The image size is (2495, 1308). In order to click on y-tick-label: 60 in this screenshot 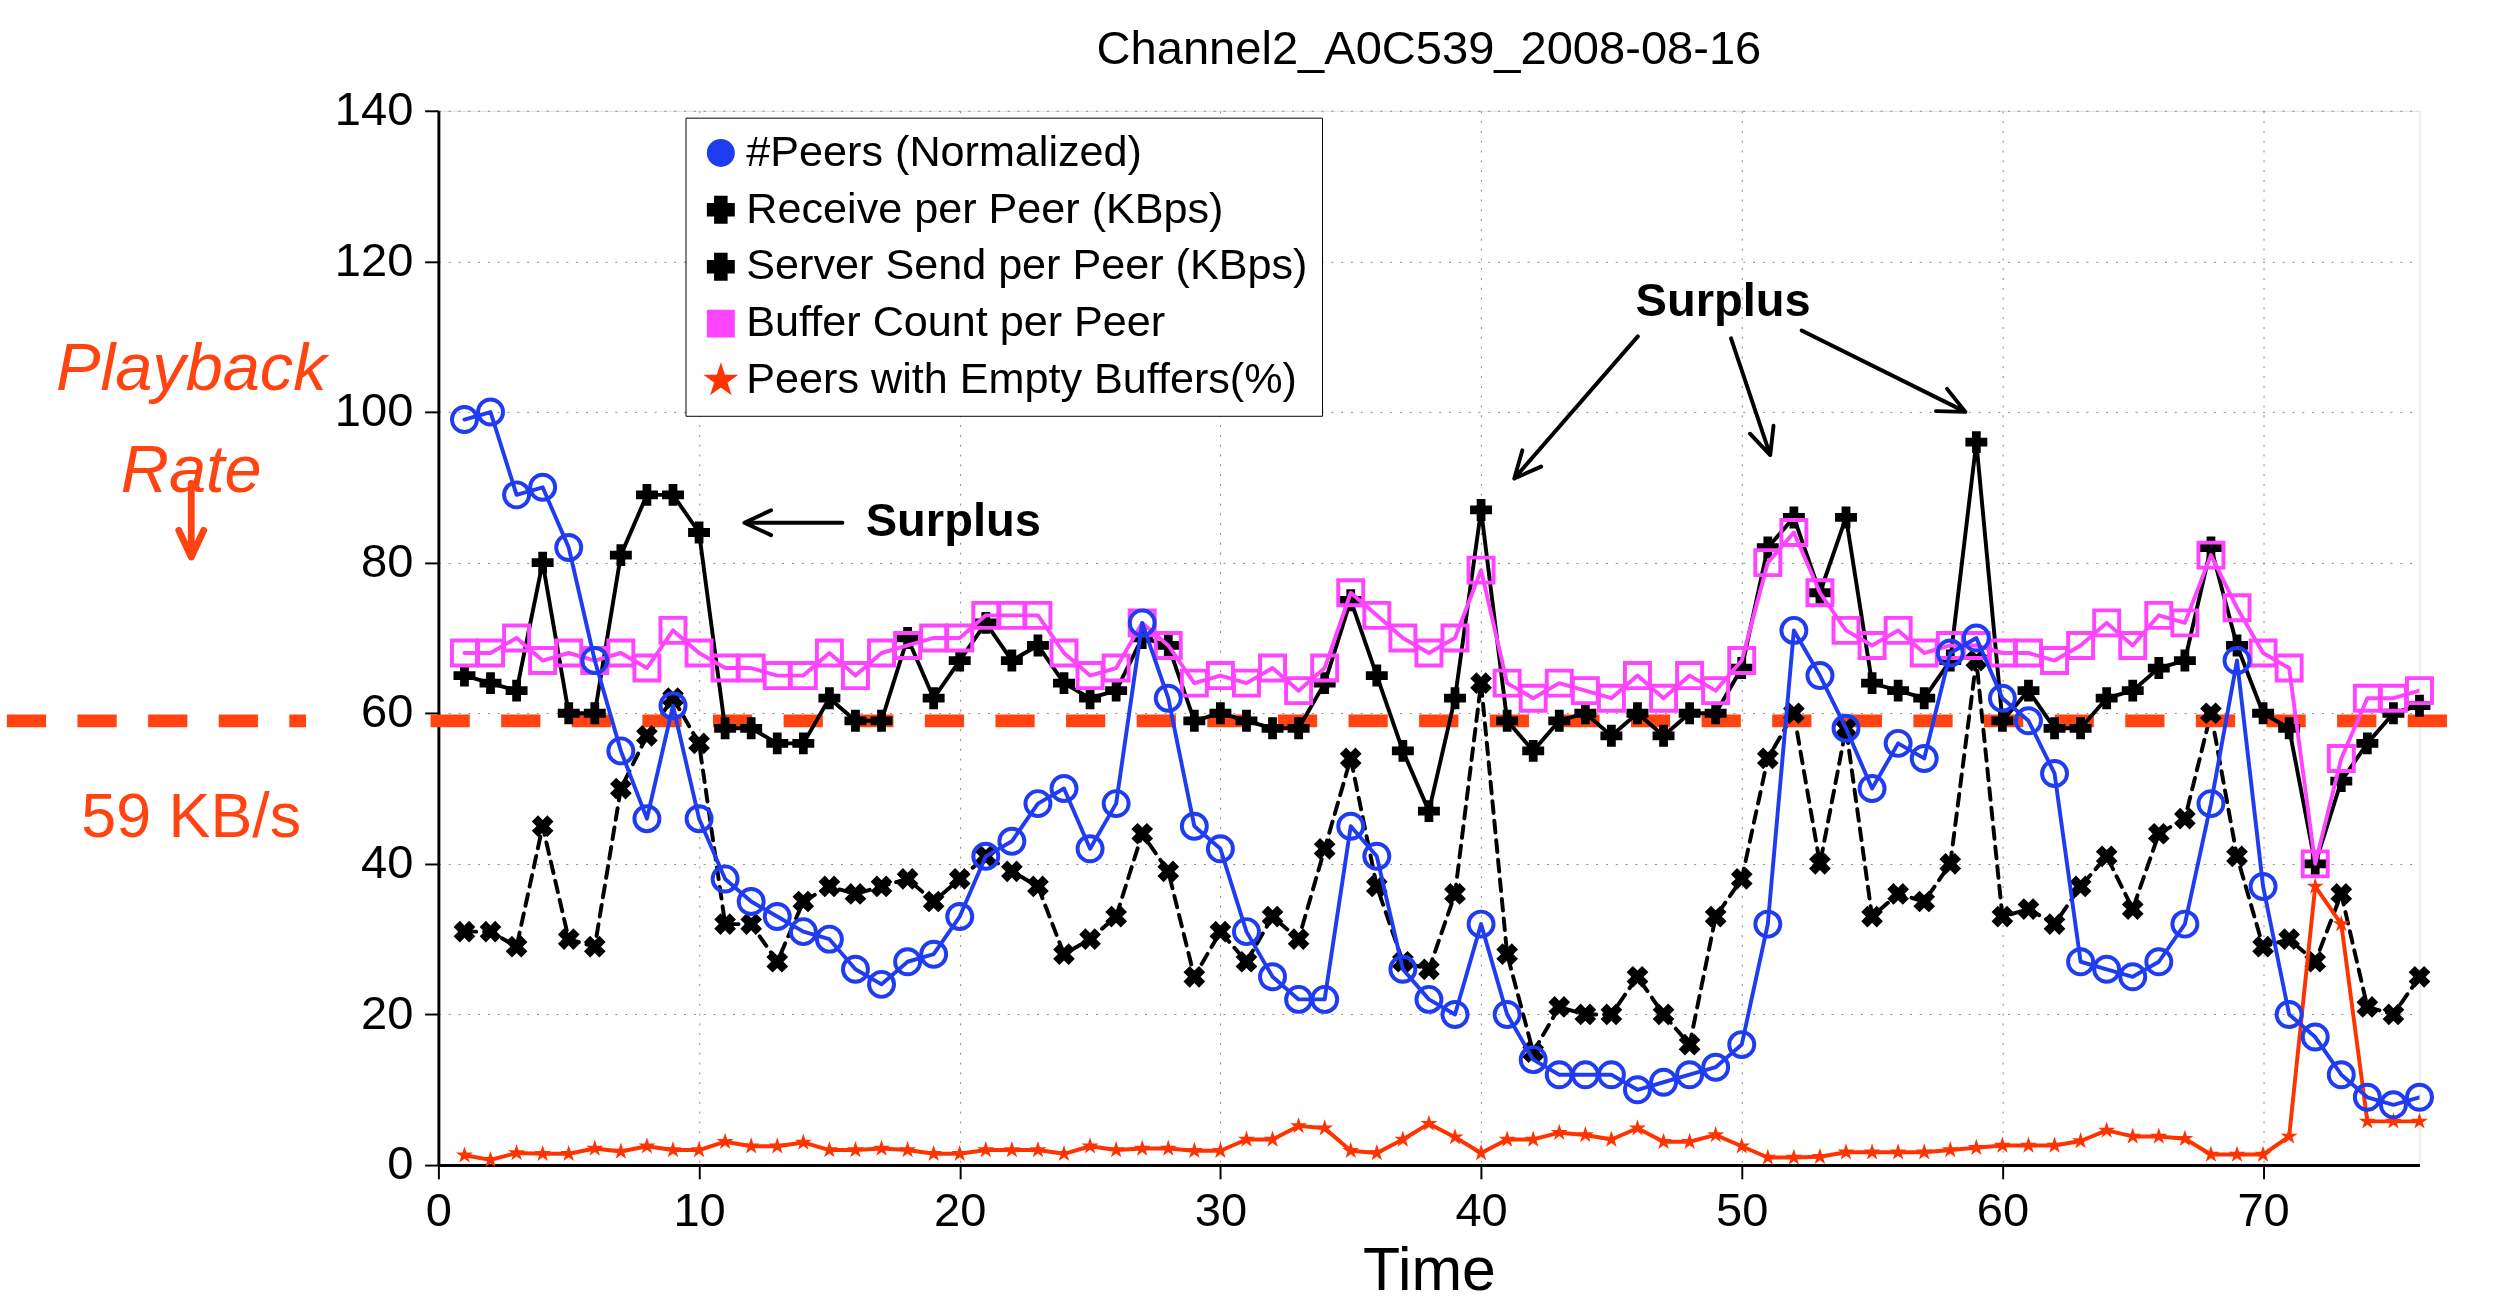, I will do `click(387, 711)`.